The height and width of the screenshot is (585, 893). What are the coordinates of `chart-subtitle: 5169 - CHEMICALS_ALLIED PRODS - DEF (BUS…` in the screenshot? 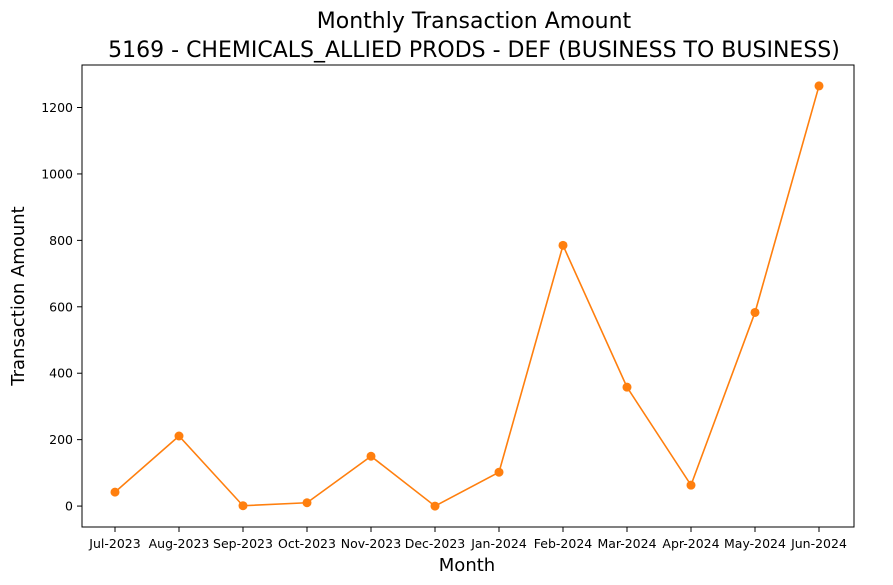 It's located at (474, 50).